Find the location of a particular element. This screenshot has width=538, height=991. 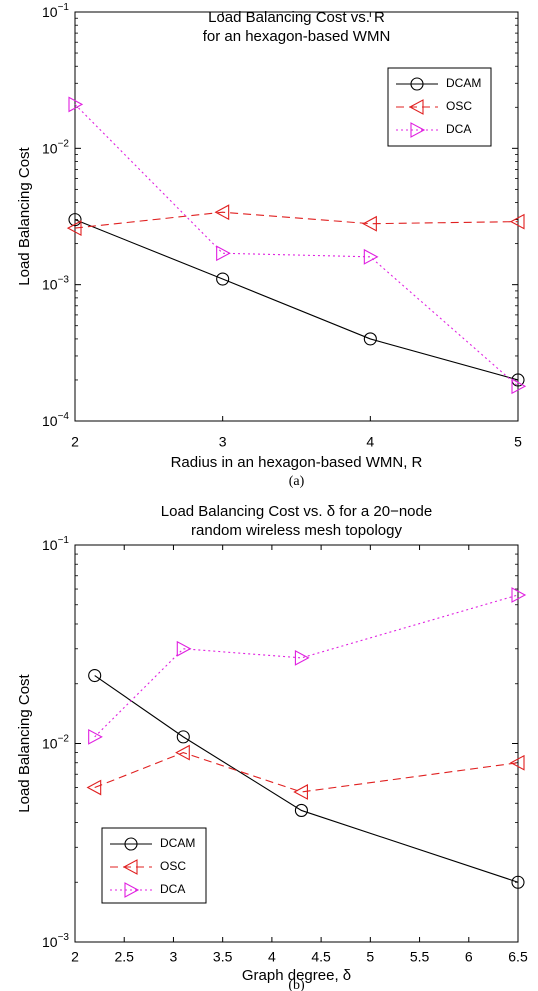

chart-title-line: for an hexagon-based WMN is located at coordinates (297, 36).